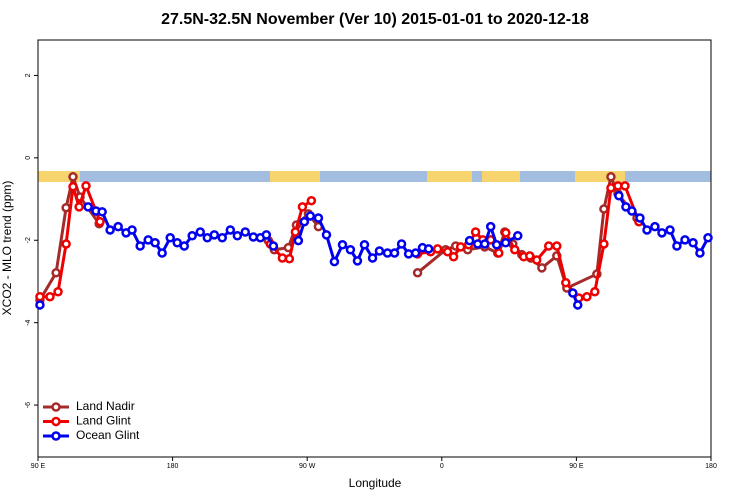  What do you see at coordinates (711, 466) in the screenshot?
I see `x-tick-label: 180` at bounding box center [711, 466].